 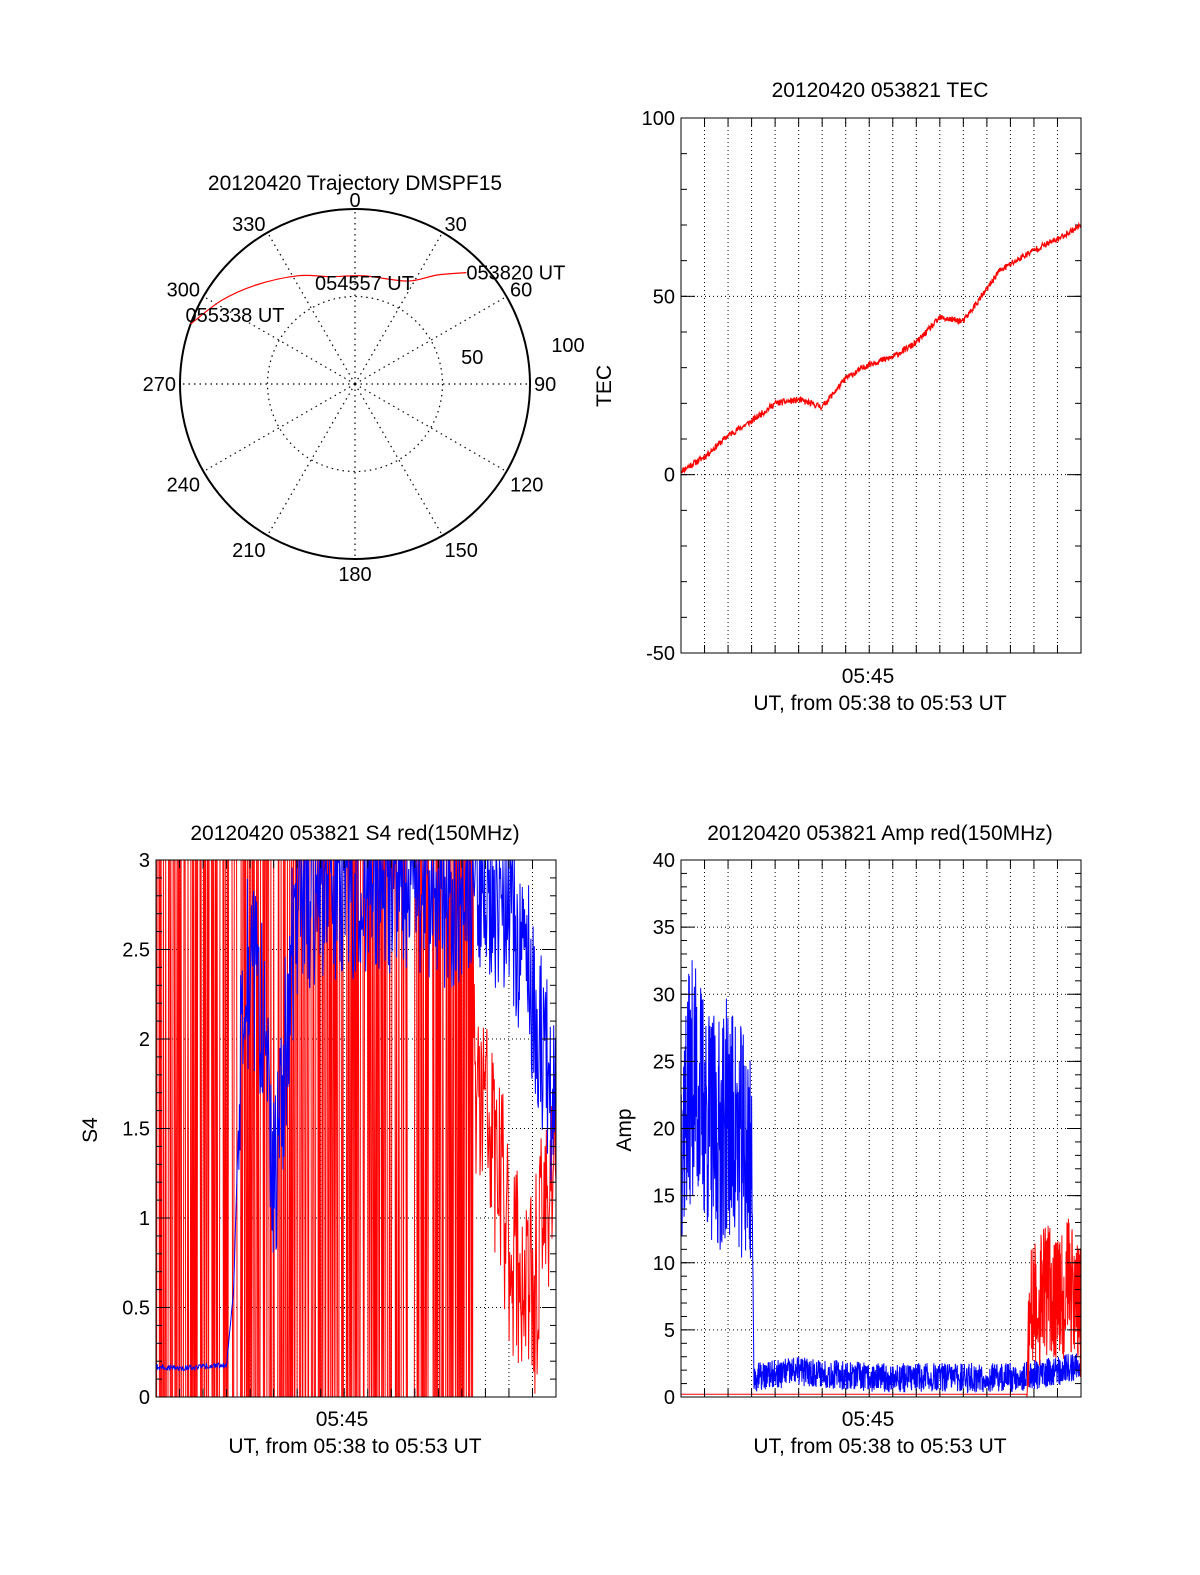 What do you see at coordinates (355, 183) in the screenshot?
I see `polar-title: 20120420 Trajectory DMSPF15` at bounding box center [355, 183].